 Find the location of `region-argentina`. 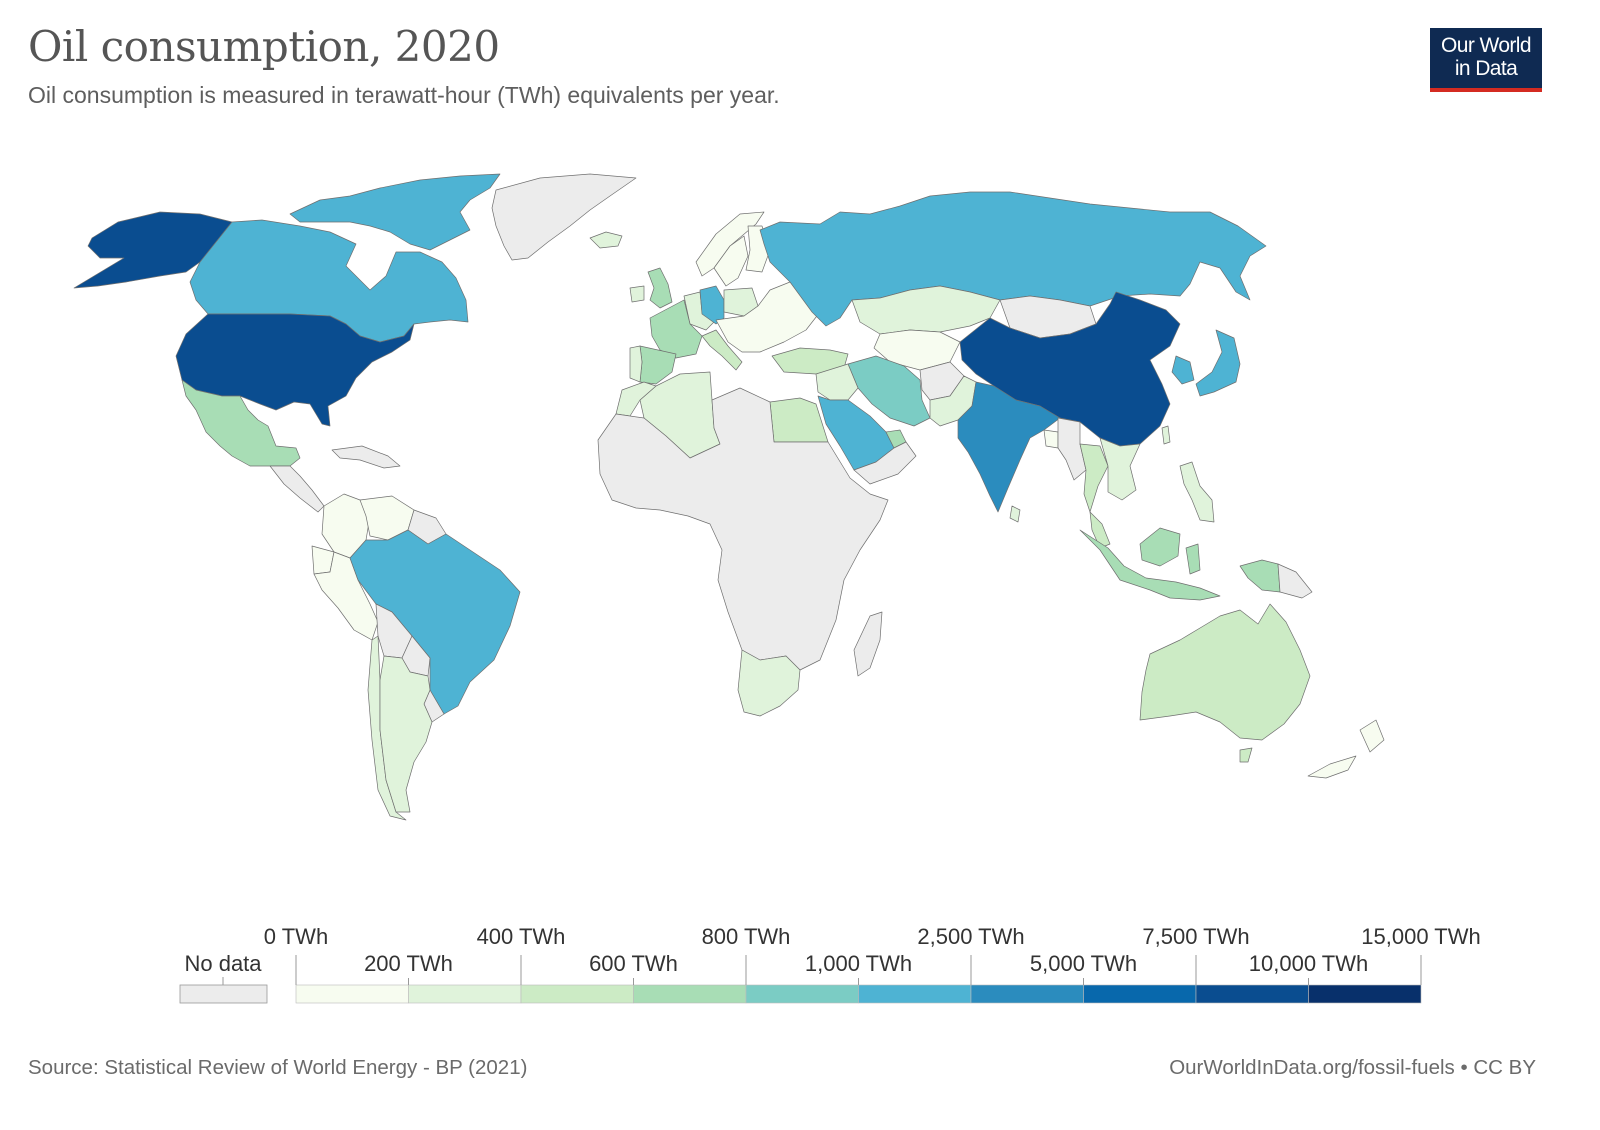

region-argentina is located at coordinates (406, 734).